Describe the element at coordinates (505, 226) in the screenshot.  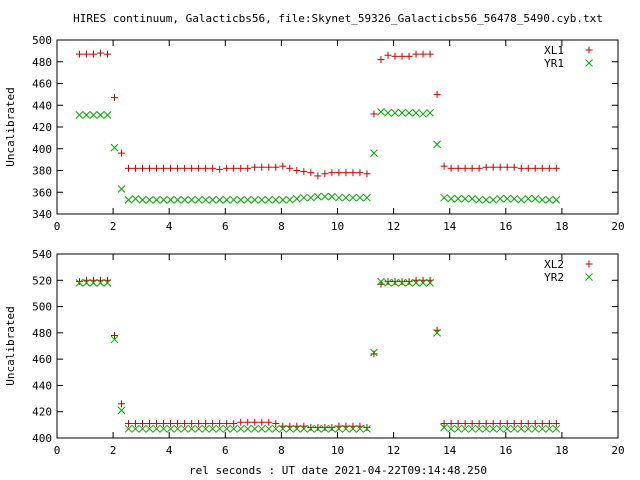
I see `x-tick-label: 16` at that location.